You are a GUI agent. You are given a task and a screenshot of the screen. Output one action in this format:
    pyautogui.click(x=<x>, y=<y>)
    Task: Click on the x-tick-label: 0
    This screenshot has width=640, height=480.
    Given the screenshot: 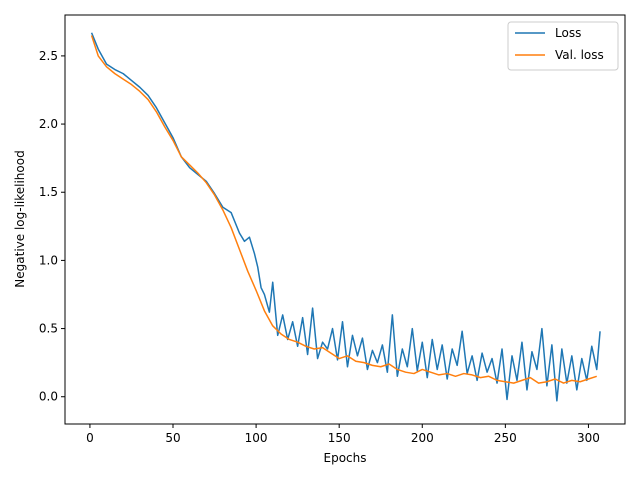 What is the action you would take?
    pyautogui.click(x=90, y=438)
    